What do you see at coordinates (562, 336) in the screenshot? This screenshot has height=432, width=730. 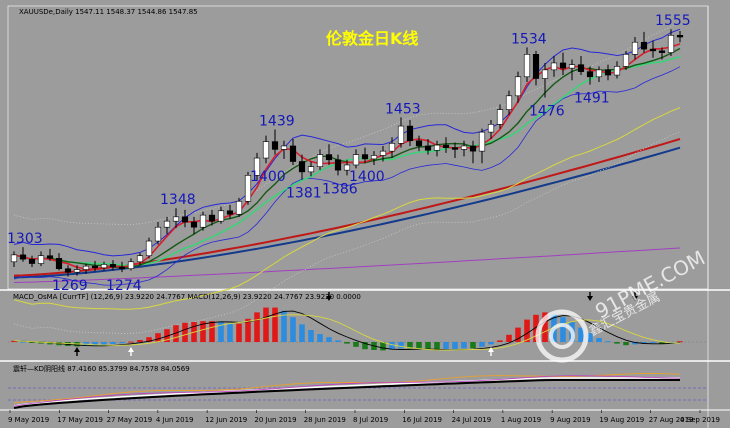 I see `watermark-logo-icon` at bounding box center [562, 336].